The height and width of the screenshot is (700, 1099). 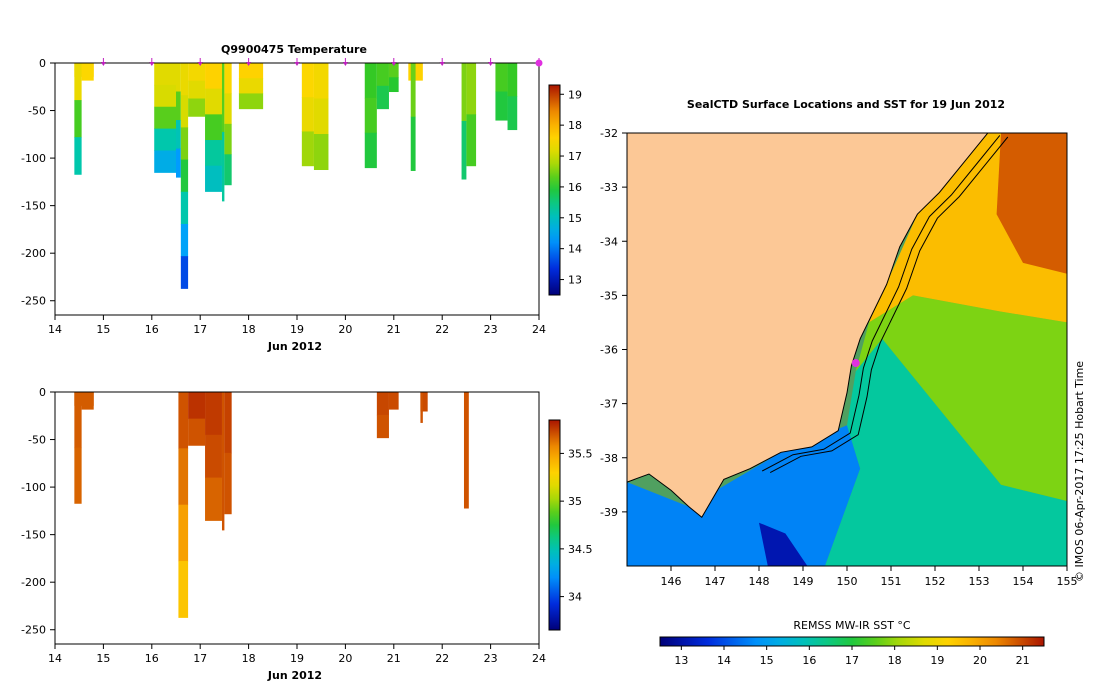 What do you see at coordinates (979, 581) in the screenshot?
I see `lon-tick-label: 153` at bounding box center [979, 581].